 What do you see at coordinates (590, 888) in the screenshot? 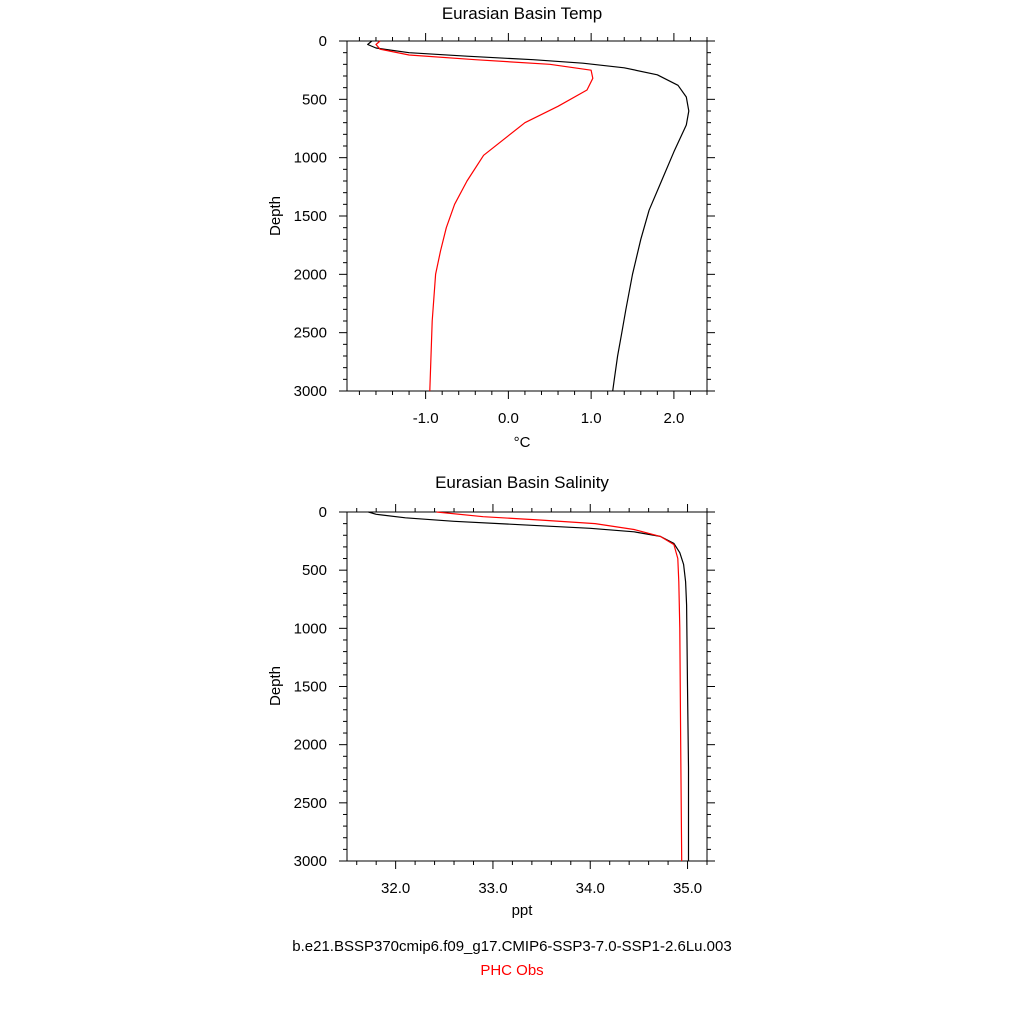
I see `salinity-x-tick-label: 34.0` at bounding box center [590, 888].